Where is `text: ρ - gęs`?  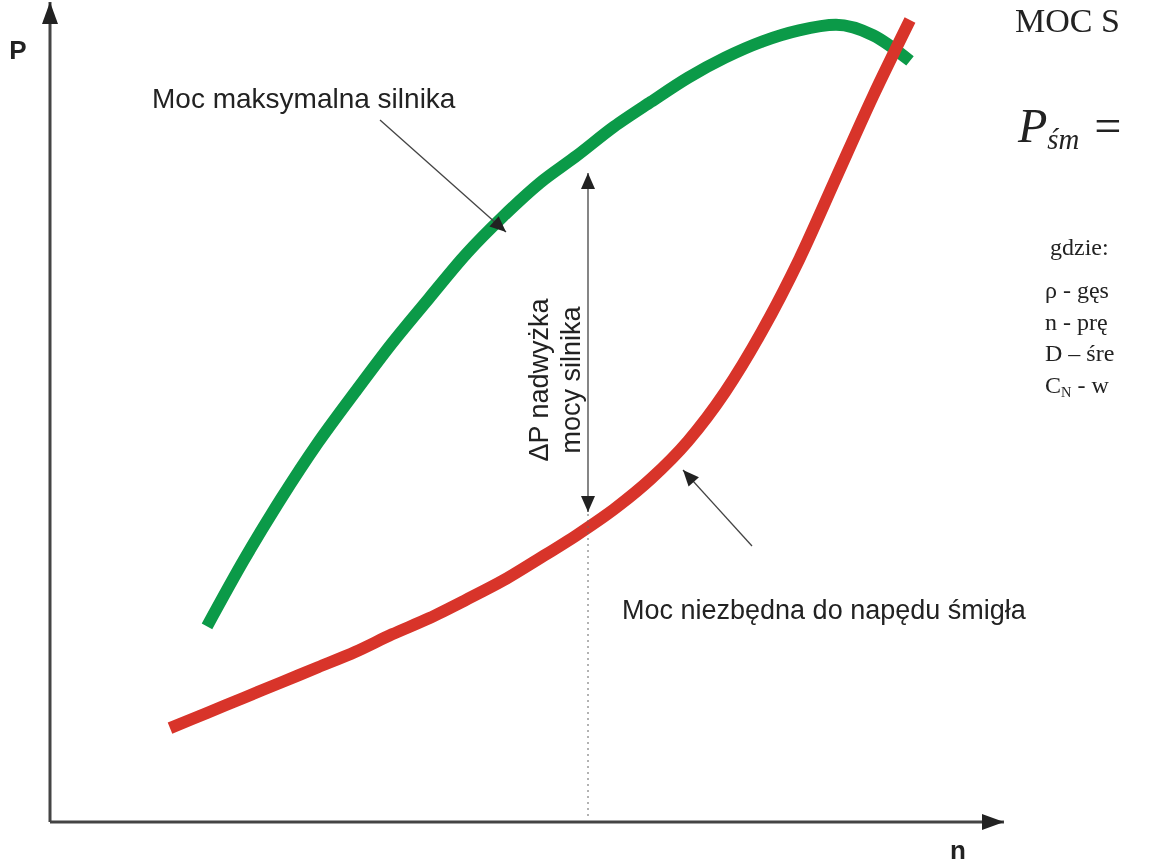 text: ρ - gęs is located at coordinates (1077, 290).